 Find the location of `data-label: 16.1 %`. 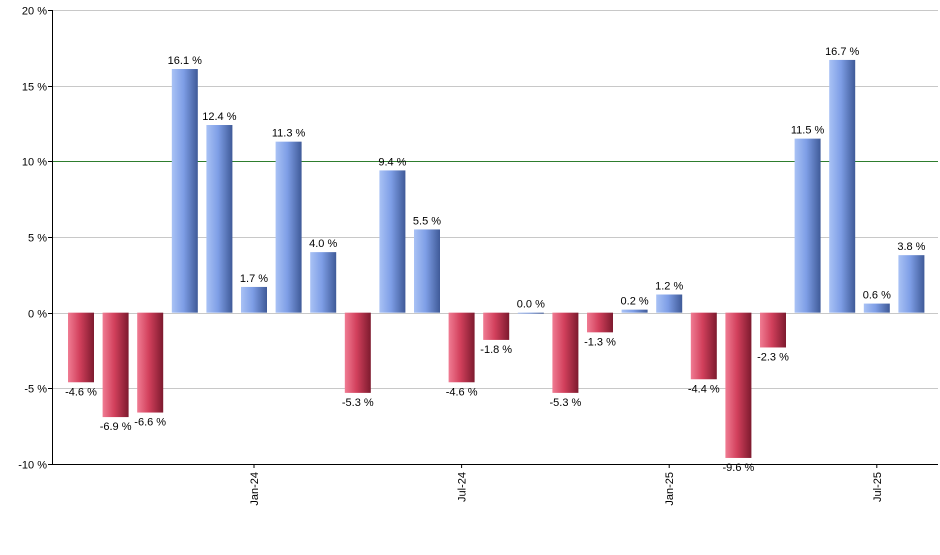

data-label: 16.1 % is located at coordinates (185, 61).